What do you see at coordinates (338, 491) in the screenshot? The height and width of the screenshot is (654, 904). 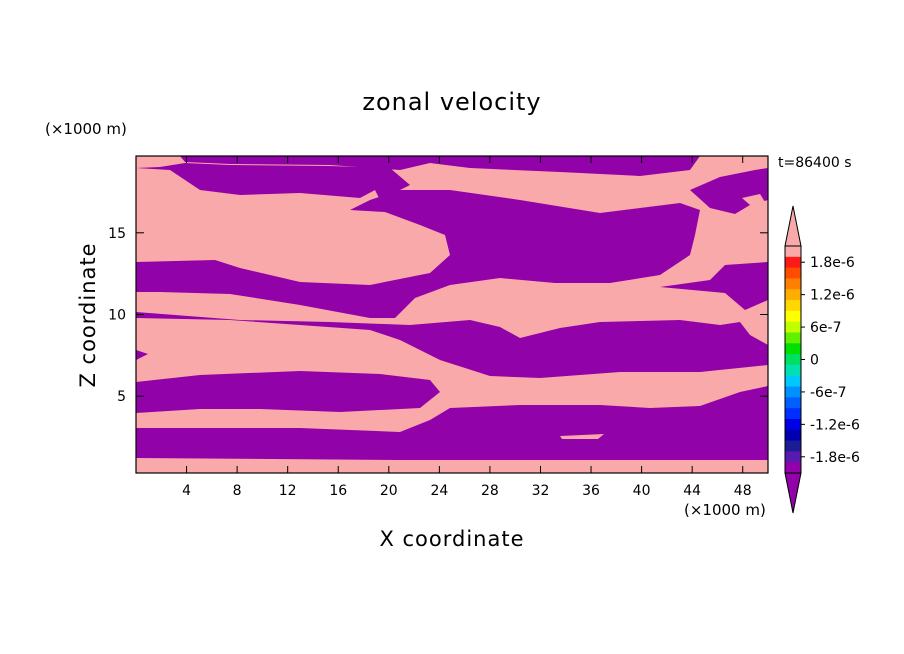 I see `x-tick-label: 16` at bounding box center [338, 491].